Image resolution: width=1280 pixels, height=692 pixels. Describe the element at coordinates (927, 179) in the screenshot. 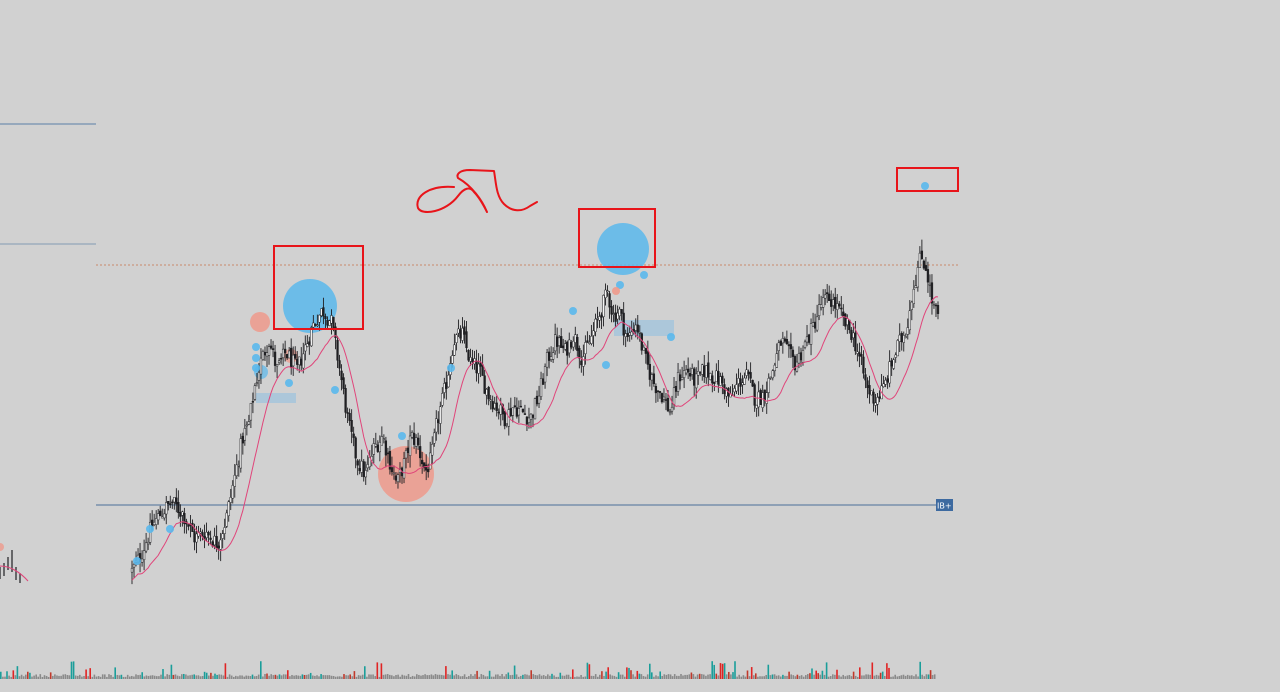

I see `annotation-box-top-right` at that location.